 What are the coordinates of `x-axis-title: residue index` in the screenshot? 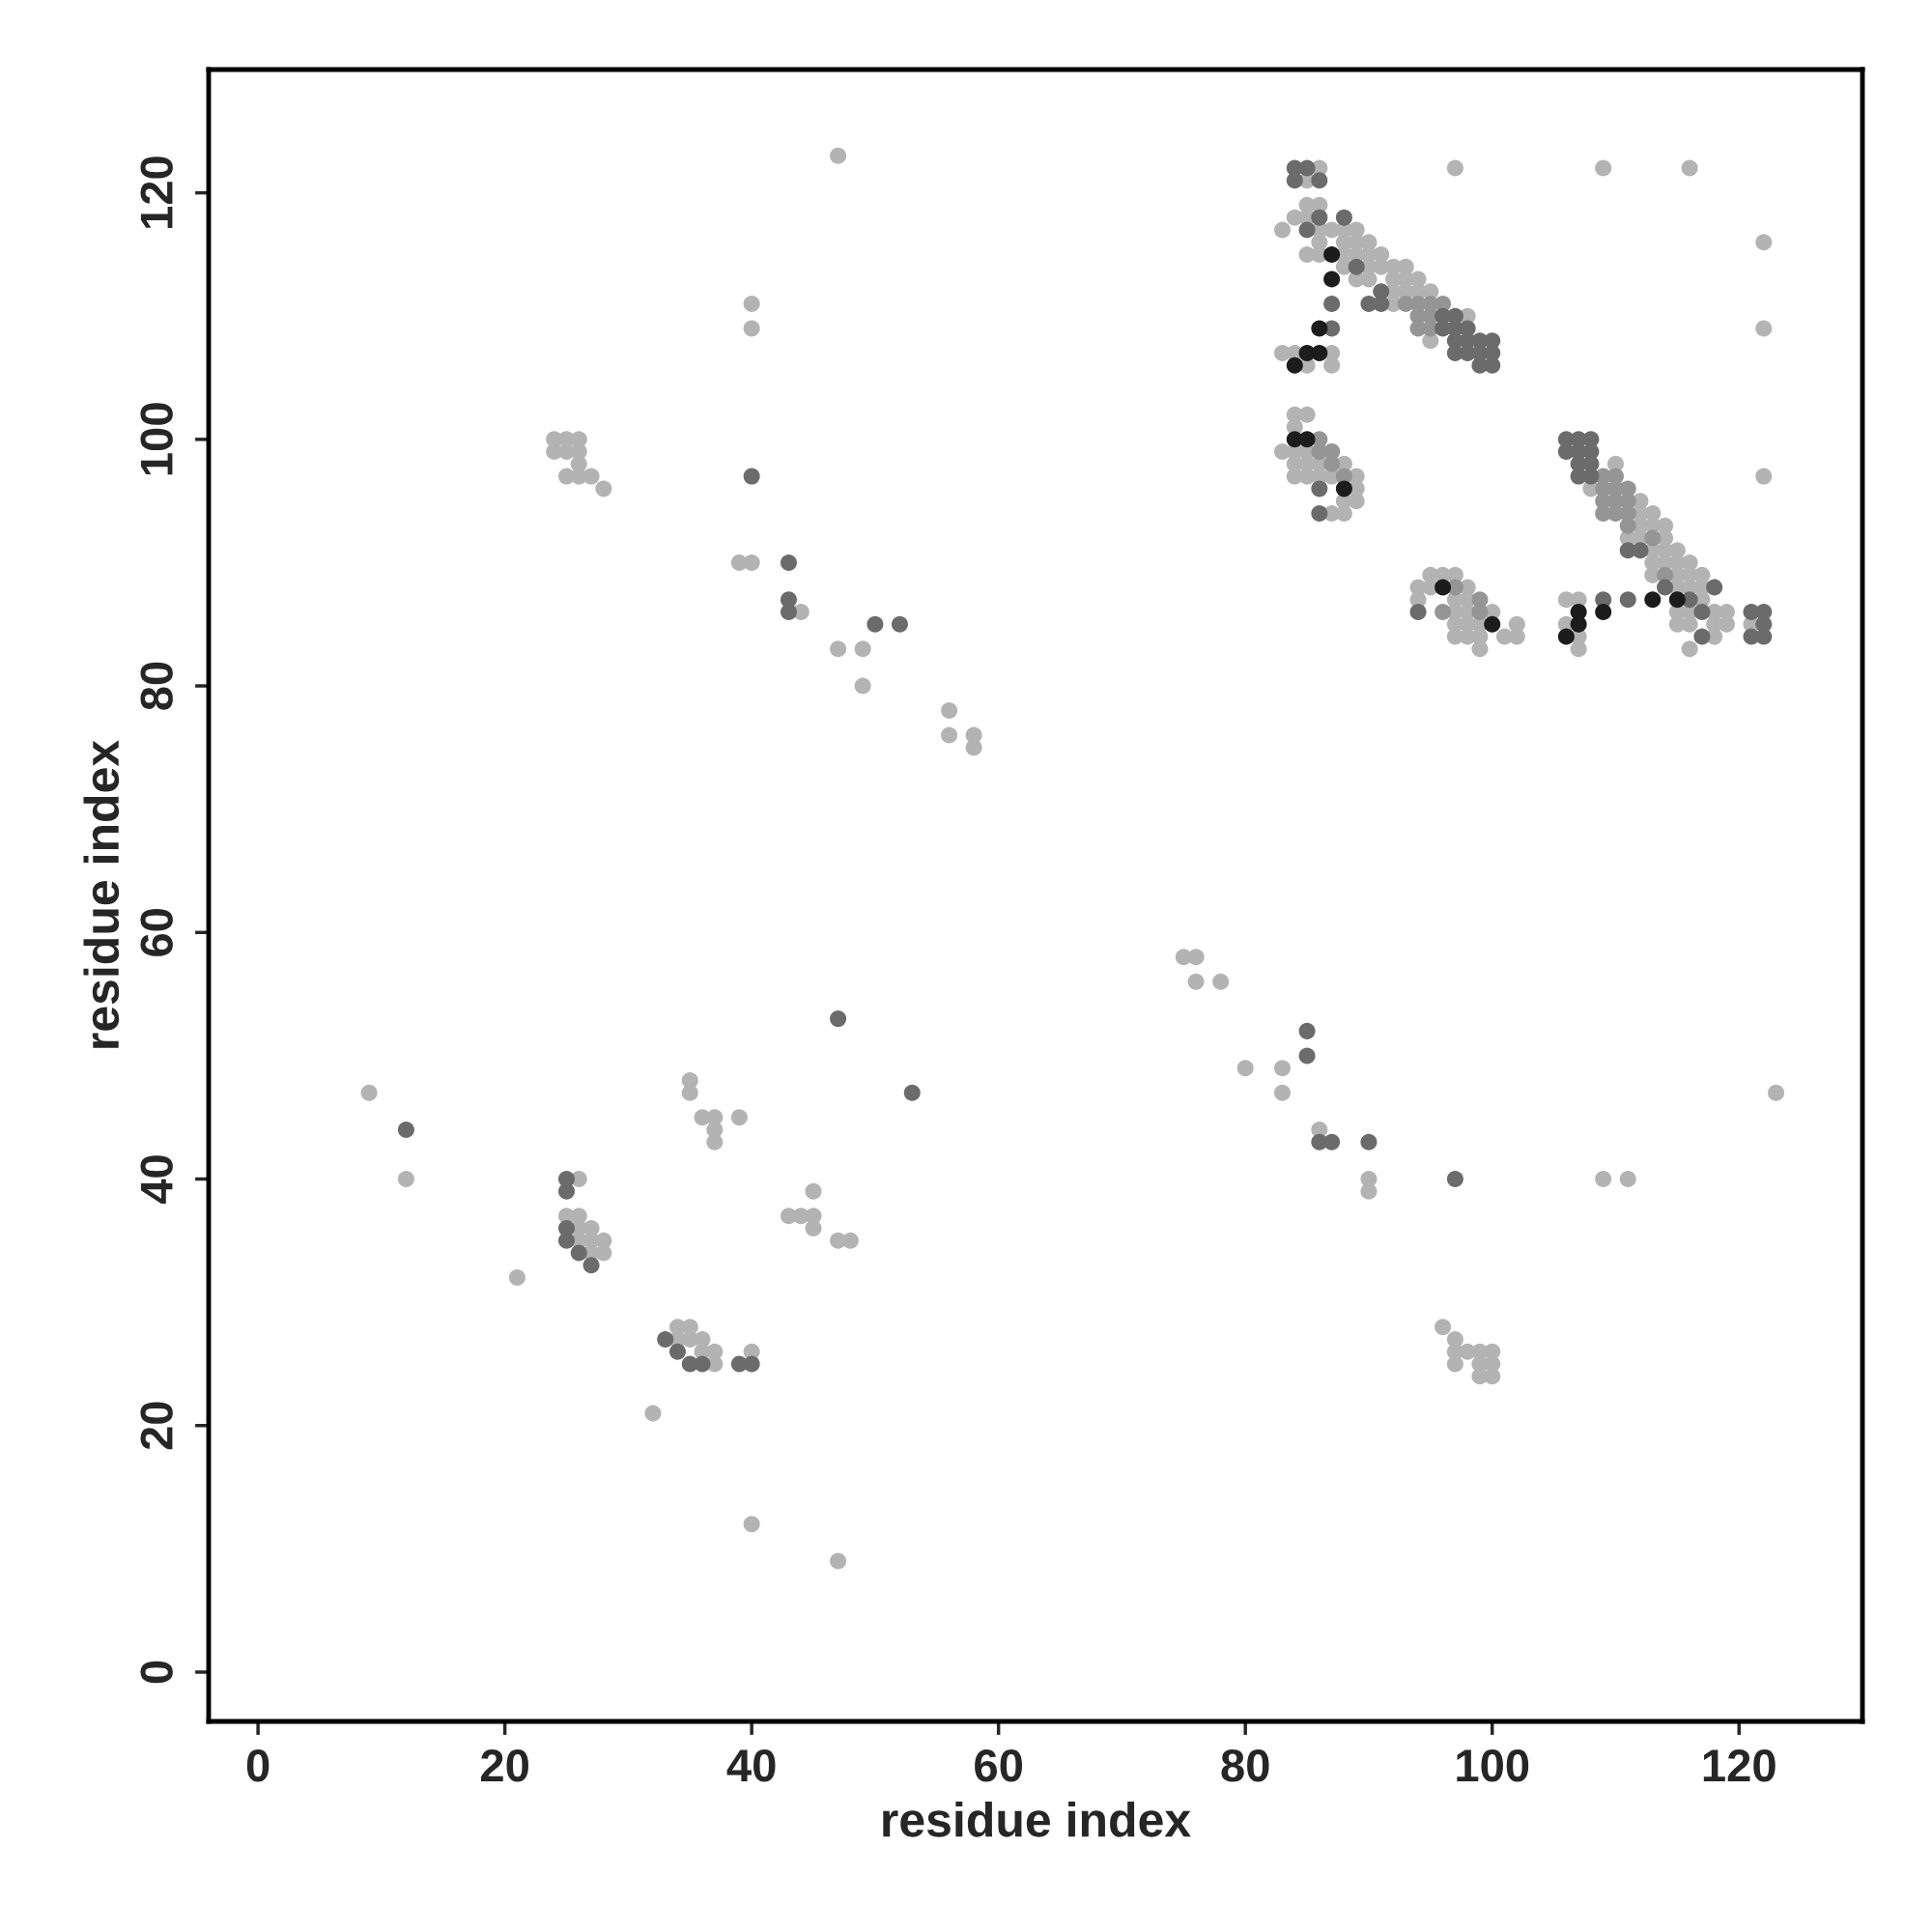 It's located at (1037, 1819).